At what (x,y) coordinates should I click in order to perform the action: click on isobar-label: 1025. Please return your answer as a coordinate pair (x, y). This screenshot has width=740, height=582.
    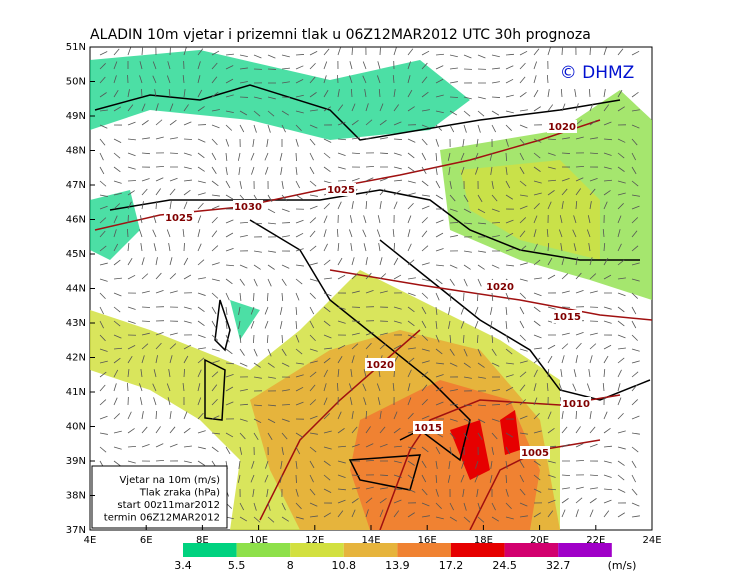
    Looking at the image, I should click on (341, 190).